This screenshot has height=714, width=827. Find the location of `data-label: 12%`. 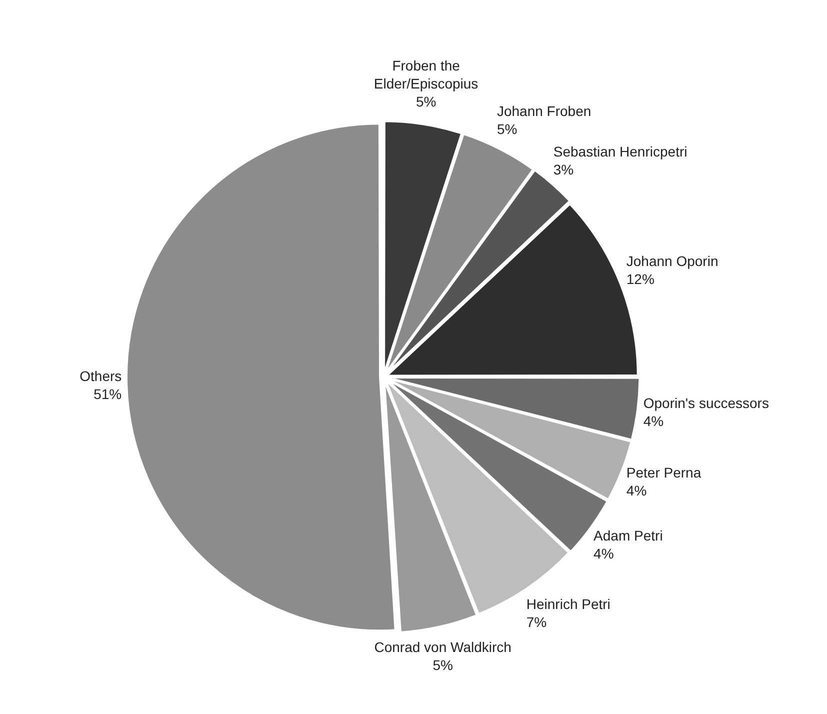

data-label: 12% is located at coordinates (640, 279).